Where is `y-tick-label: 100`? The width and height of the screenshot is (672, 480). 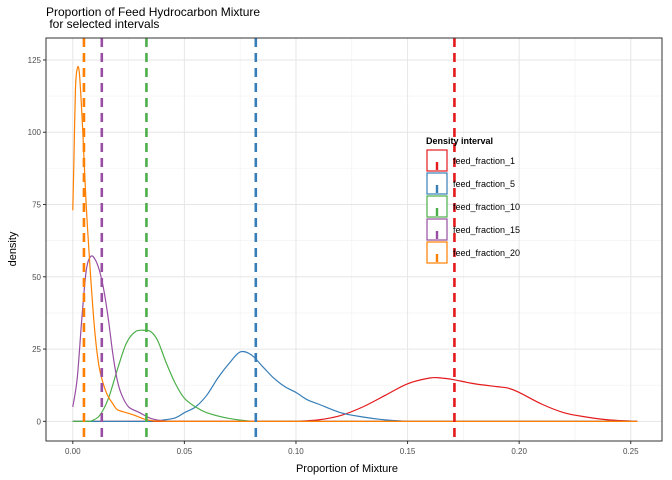
y-tick-label: 100 is located at coordinates (35, 132).